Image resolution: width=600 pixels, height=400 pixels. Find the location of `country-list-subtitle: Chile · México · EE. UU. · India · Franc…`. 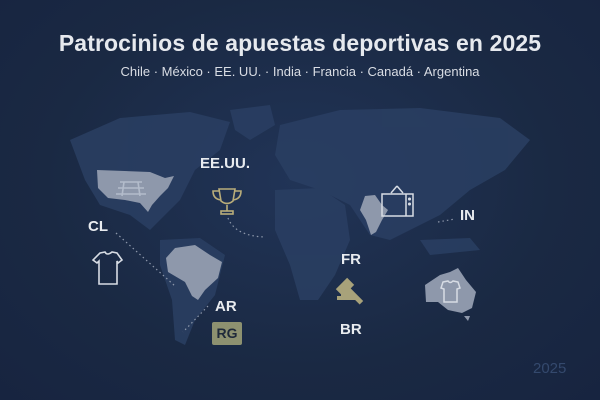

country-list-subtitle: Chile · México · EE. UU. · India · Franc… is located at coordinates (300, 71).